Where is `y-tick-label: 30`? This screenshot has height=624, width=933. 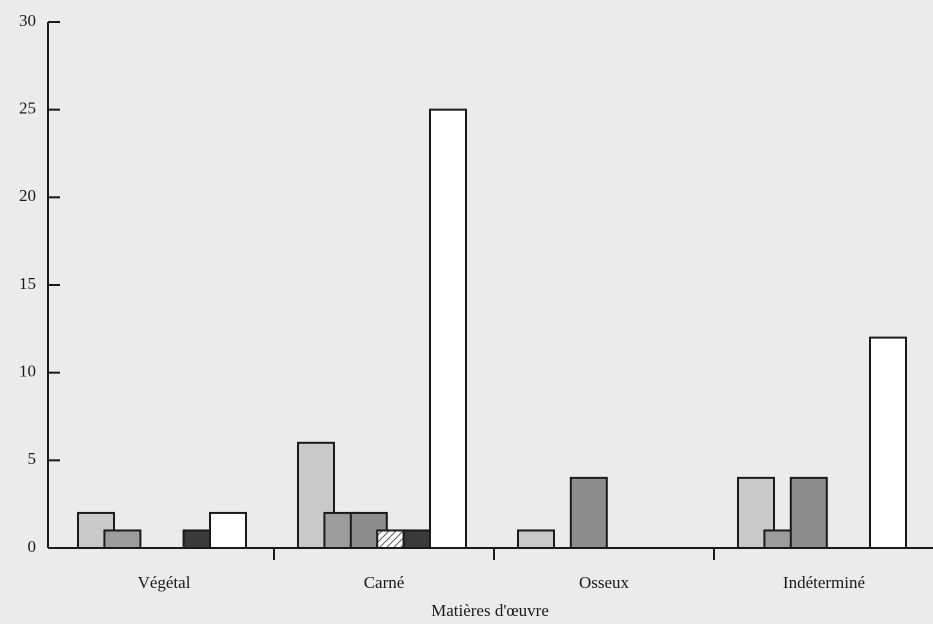
y-tick-label: 30 is located at coordinates (27, 20).